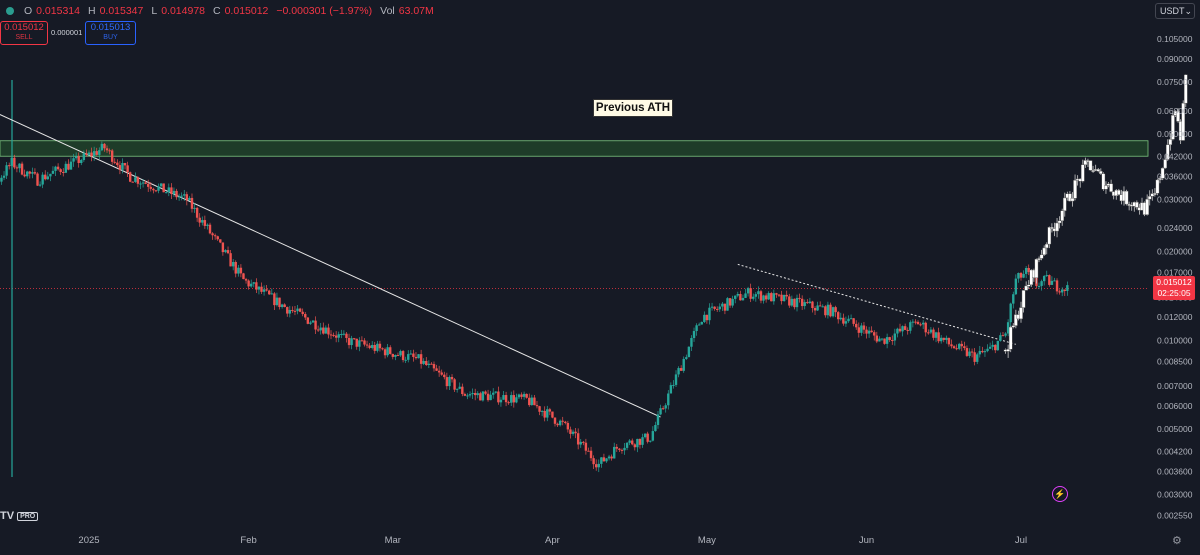 The image size is (1200, 555). What do you see at coordinates (110, 33) in the screenshot?
I see `buy-button: 0.015013 BUY` at bounding box center [110, 33].